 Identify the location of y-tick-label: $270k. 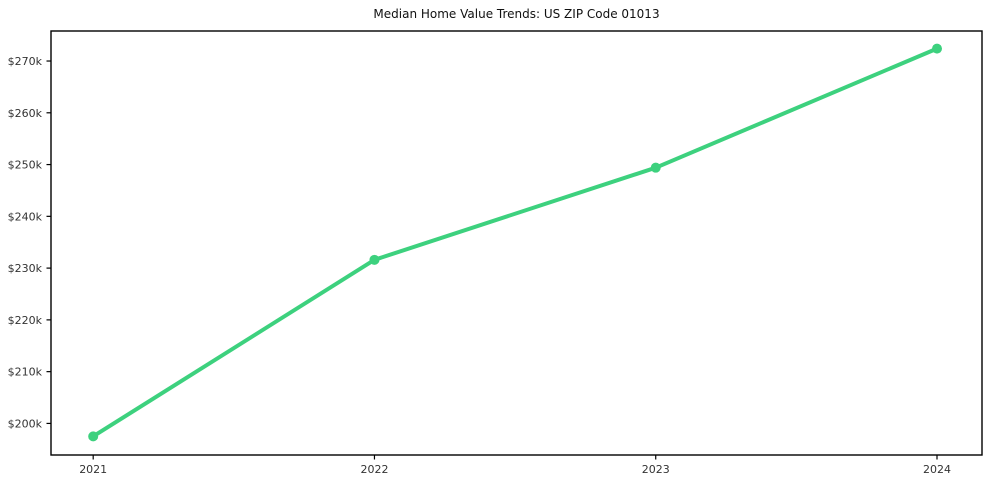
(25, 61).